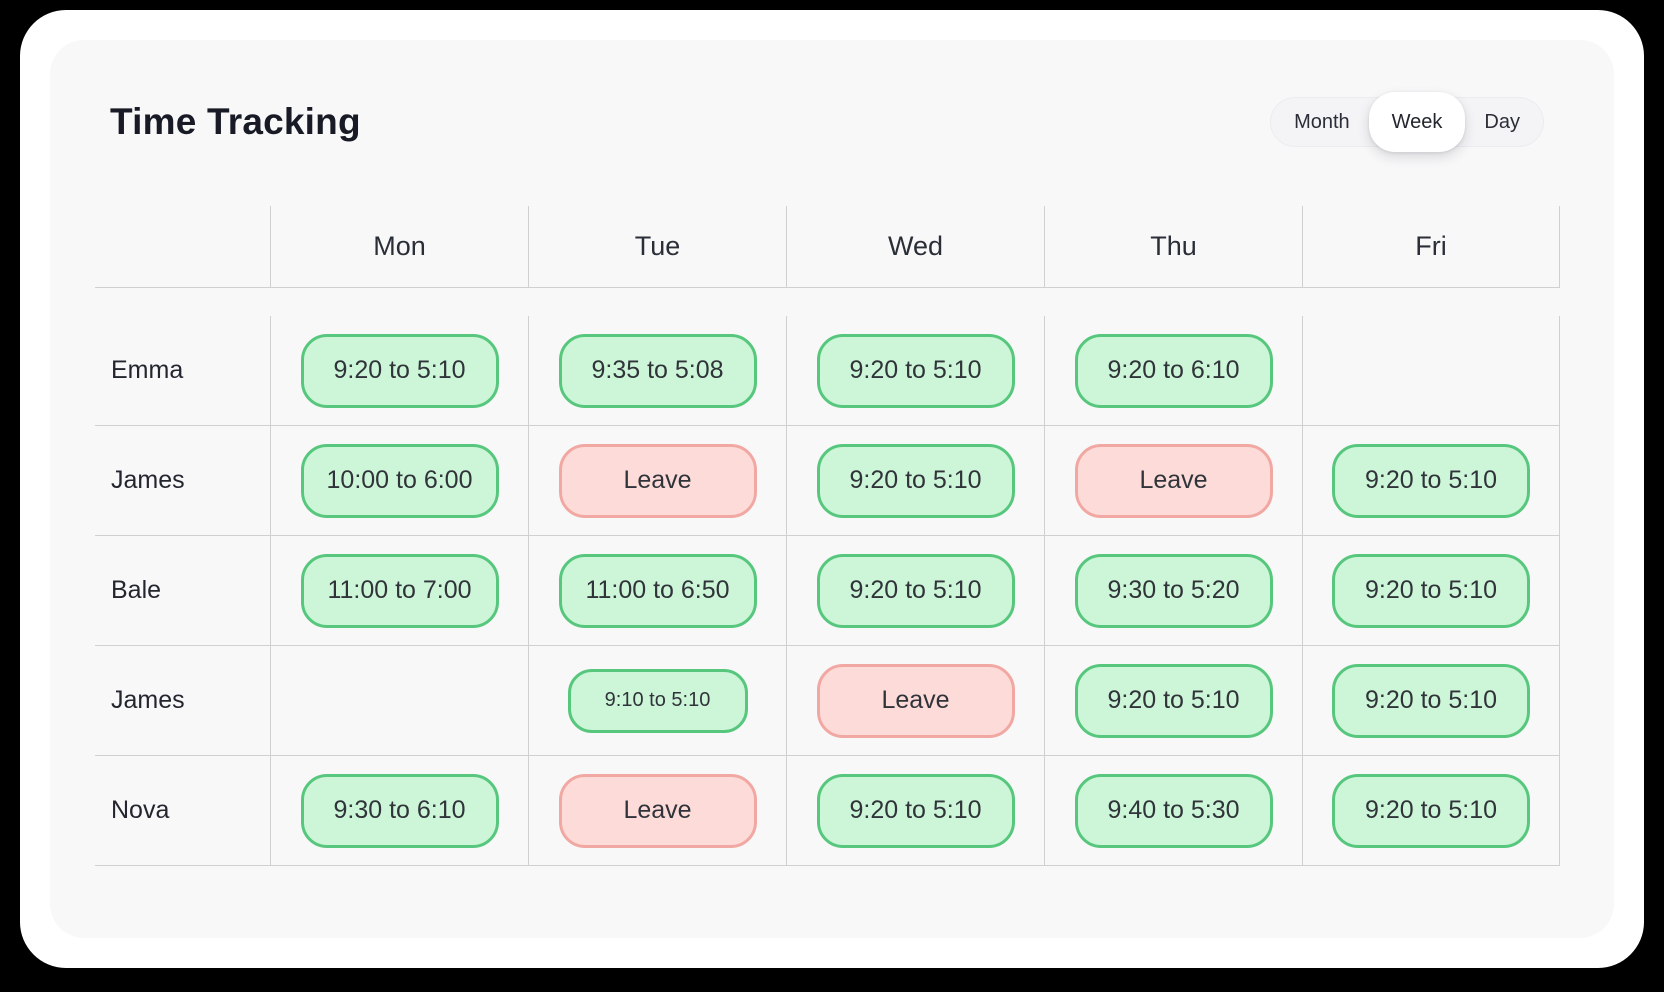 Image resolution: width=1664 pixels, height=992 pixels. I want to click on schedule-cell: 9:35 to 5:08, so click(657, 371).